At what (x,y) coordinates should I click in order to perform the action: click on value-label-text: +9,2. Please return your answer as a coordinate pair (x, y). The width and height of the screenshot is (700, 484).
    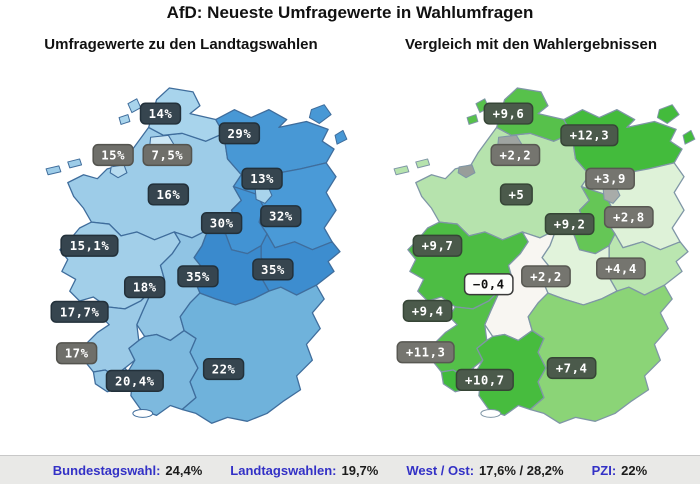
    Looking at the image, I should click on (570, 224).